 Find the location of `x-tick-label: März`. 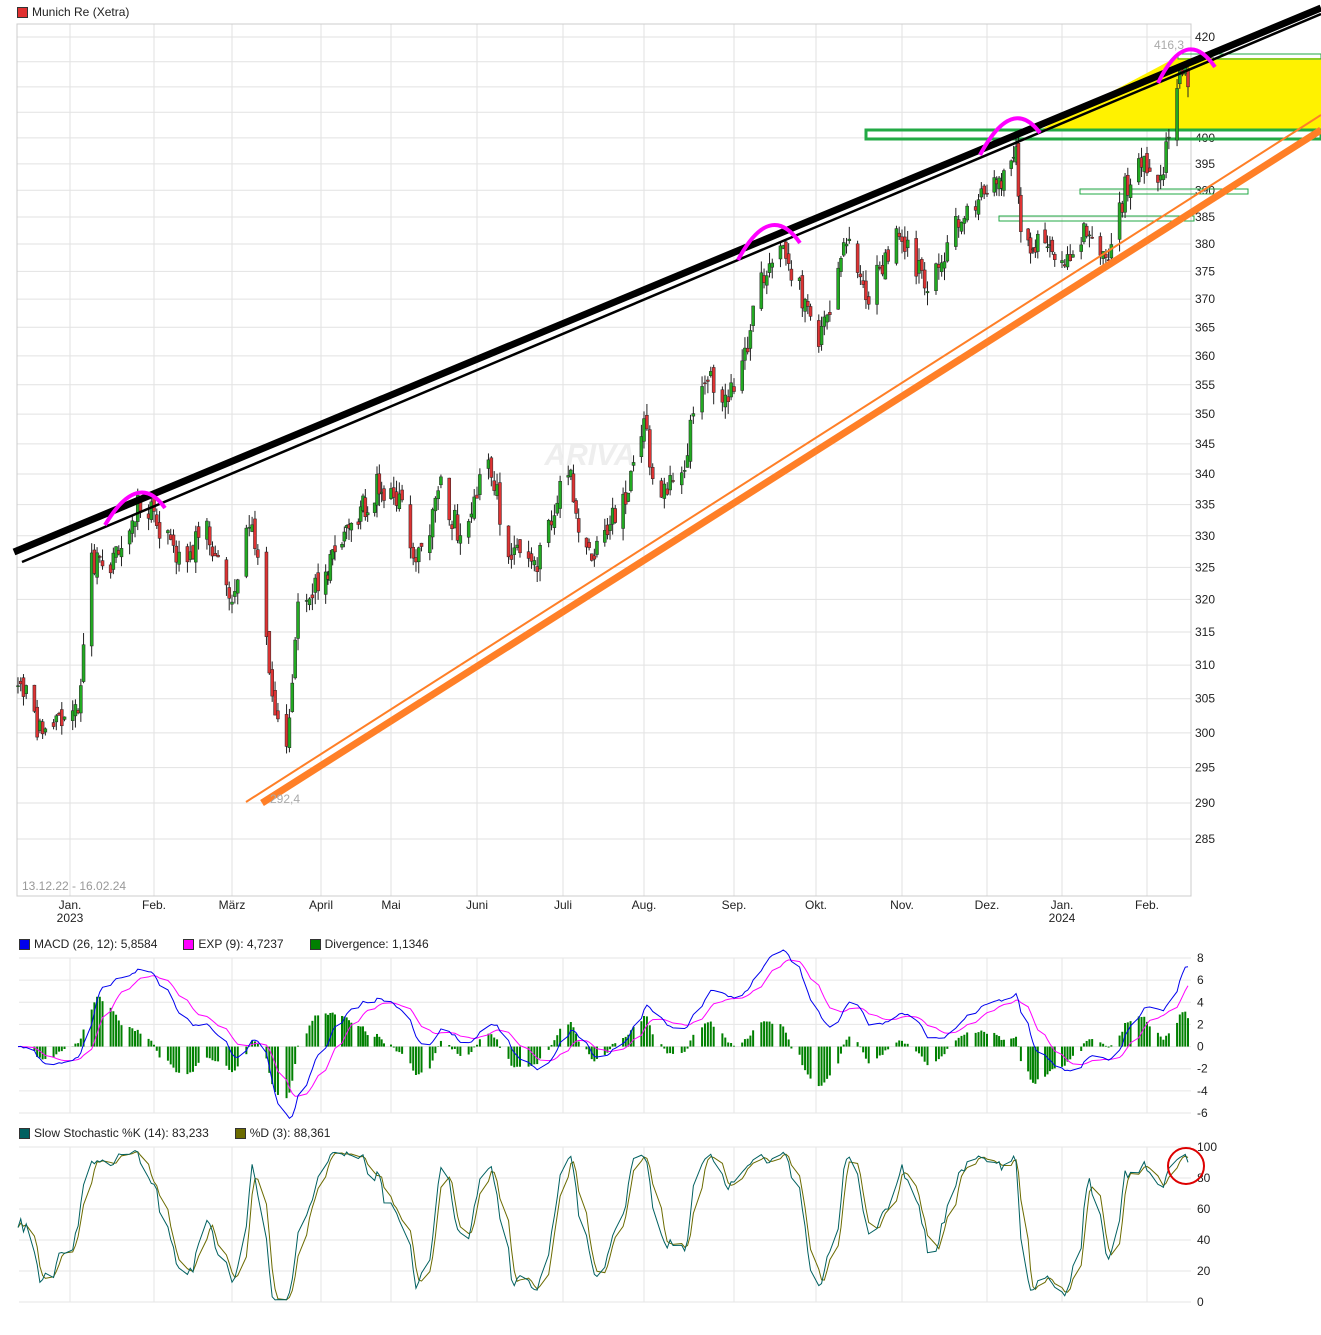

x-tick-label: März is located at coordinates (232, 905).